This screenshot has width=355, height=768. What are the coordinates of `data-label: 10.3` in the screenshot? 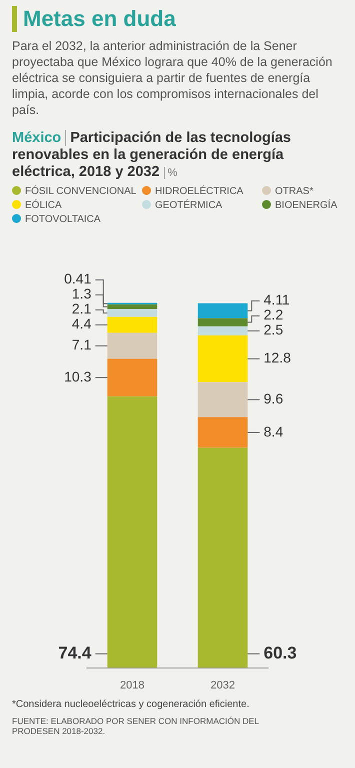 It's located at (78, 376).